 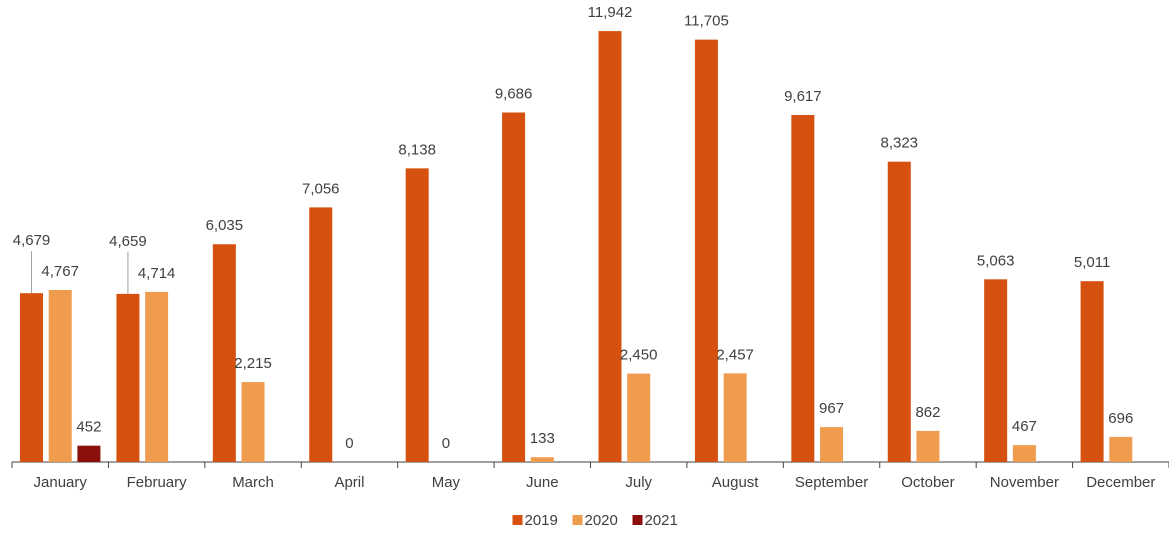 I want to click on data-label: 696, so click(x=1120, y=418).